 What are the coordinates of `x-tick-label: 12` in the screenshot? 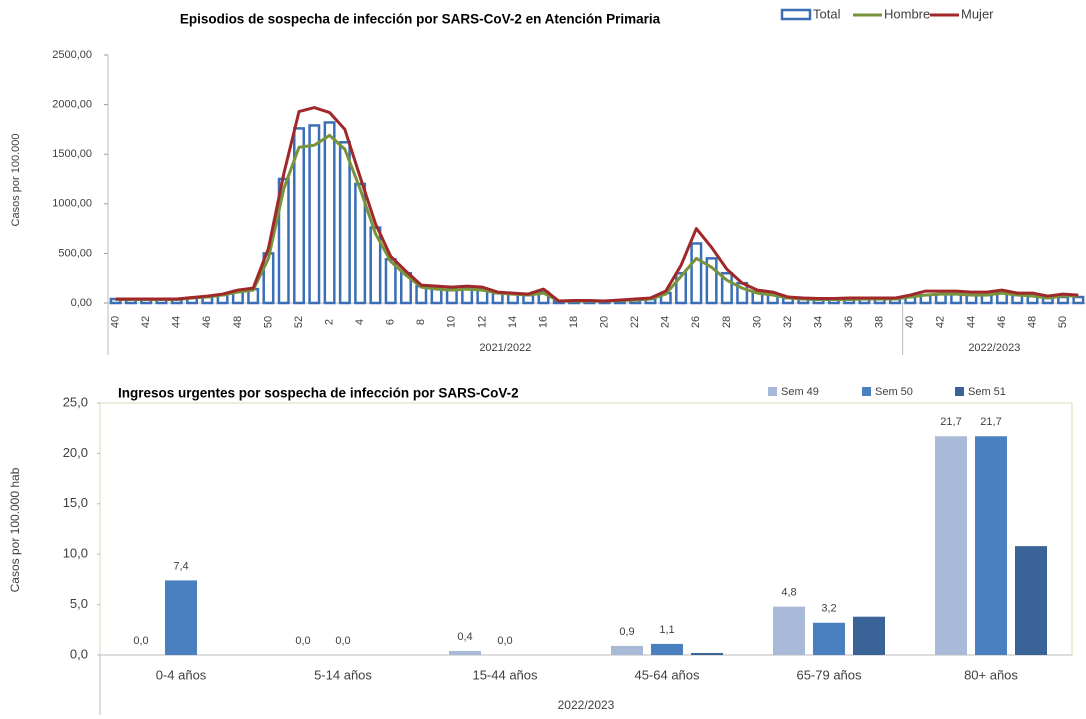 It's located at (482, 322).